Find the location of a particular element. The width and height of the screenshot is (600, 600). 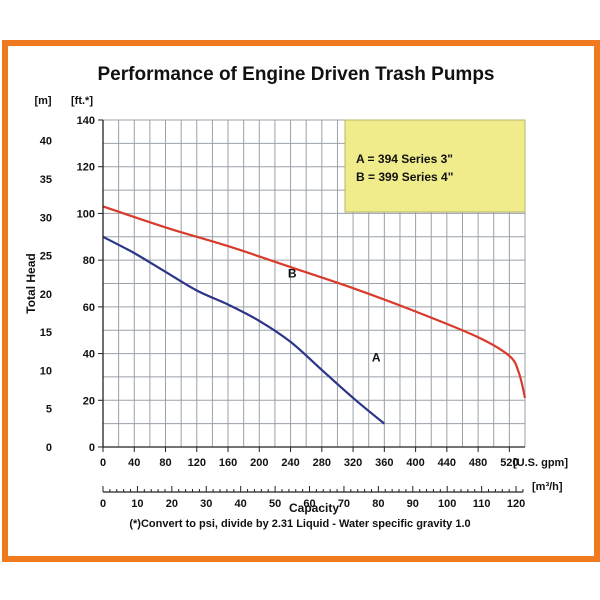

x2-tick-label: 80 is located at coordinates (378, 504).